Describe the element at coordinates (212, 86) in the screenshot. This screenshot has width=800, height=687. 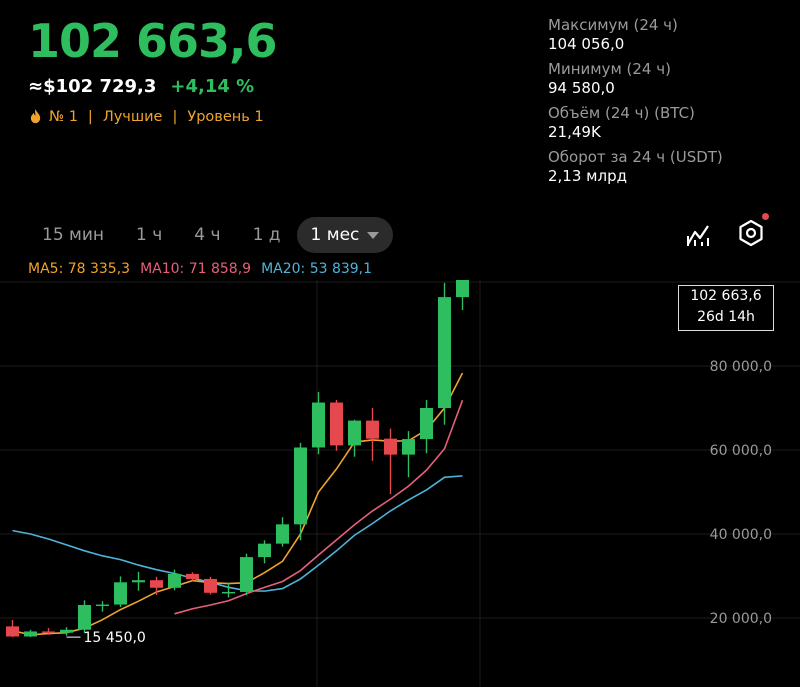
I see `price-change: +4,14 %` at that location.